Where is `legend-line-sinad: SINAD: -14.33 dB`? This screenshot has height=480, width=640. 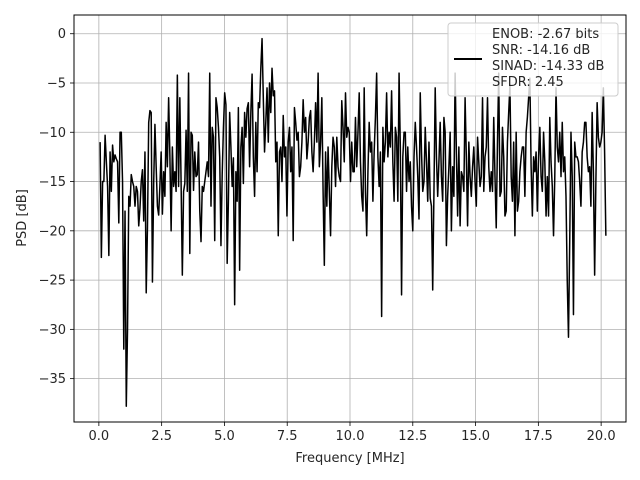 legend-line-sinad: SINAD: -14.33 dB is located at coordinates (548, 66).